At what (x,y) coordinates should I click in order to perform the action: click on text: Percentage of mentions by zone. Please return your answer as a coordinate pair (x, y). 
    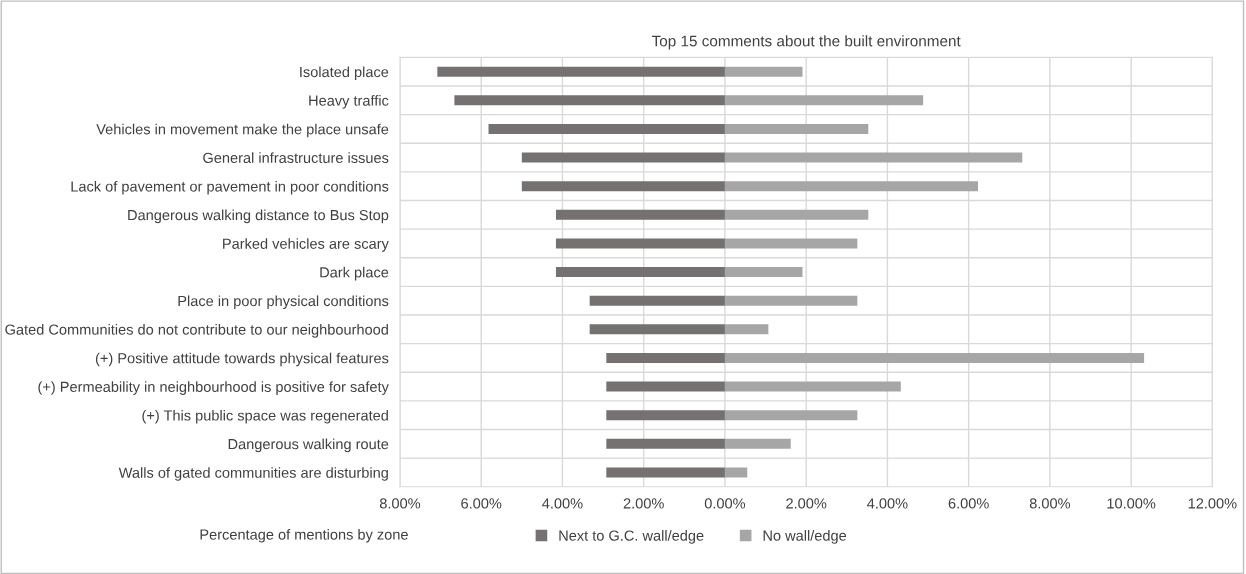
    Looking at the image, I should click on (304, 535).